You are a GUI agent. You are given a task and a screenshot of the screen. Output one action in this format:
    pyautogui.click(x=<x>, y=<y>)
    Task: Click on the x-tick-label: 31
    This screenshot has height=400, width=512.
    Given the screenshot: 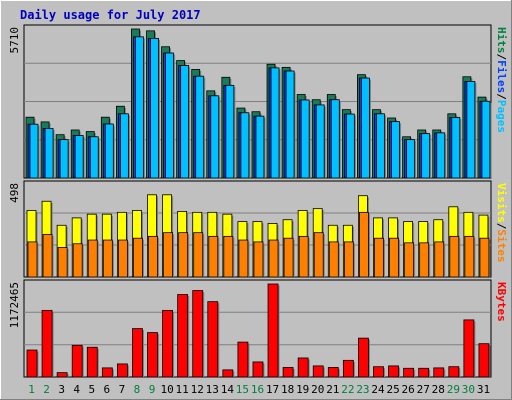 What is the action you would take?
    pyautogui.click(x=483, y=389)
    